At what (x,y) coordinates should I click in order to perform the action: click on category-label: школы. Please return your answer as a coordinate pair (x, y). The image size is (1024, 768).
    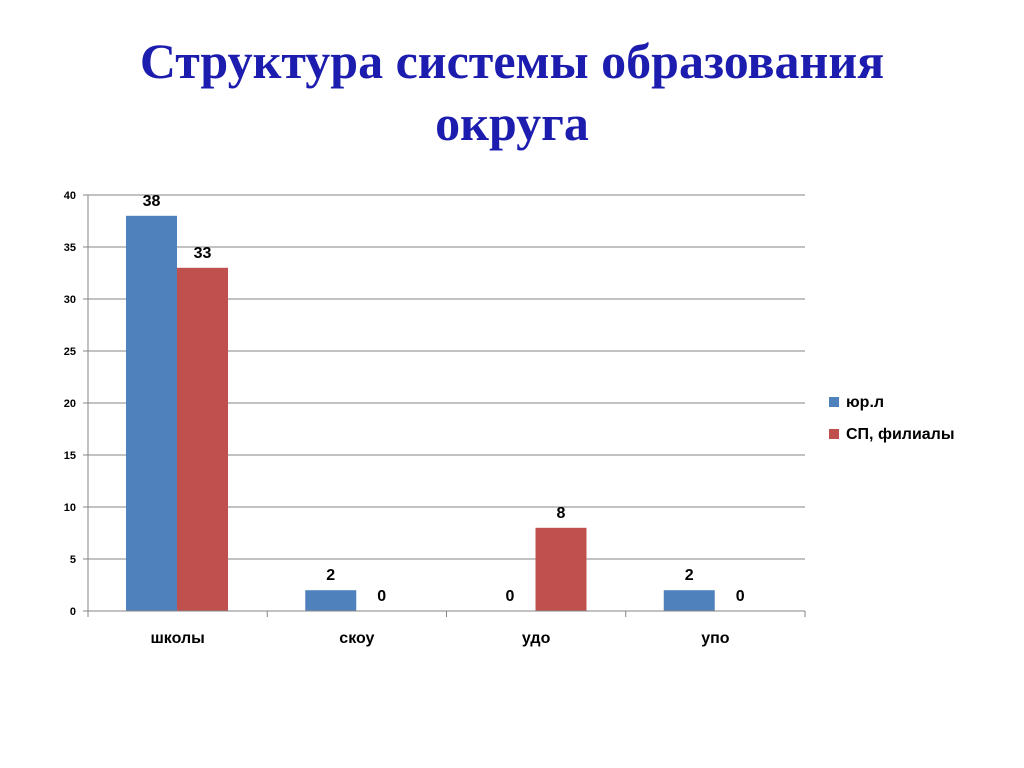
    Looking at the image, I should click on (177, 638).